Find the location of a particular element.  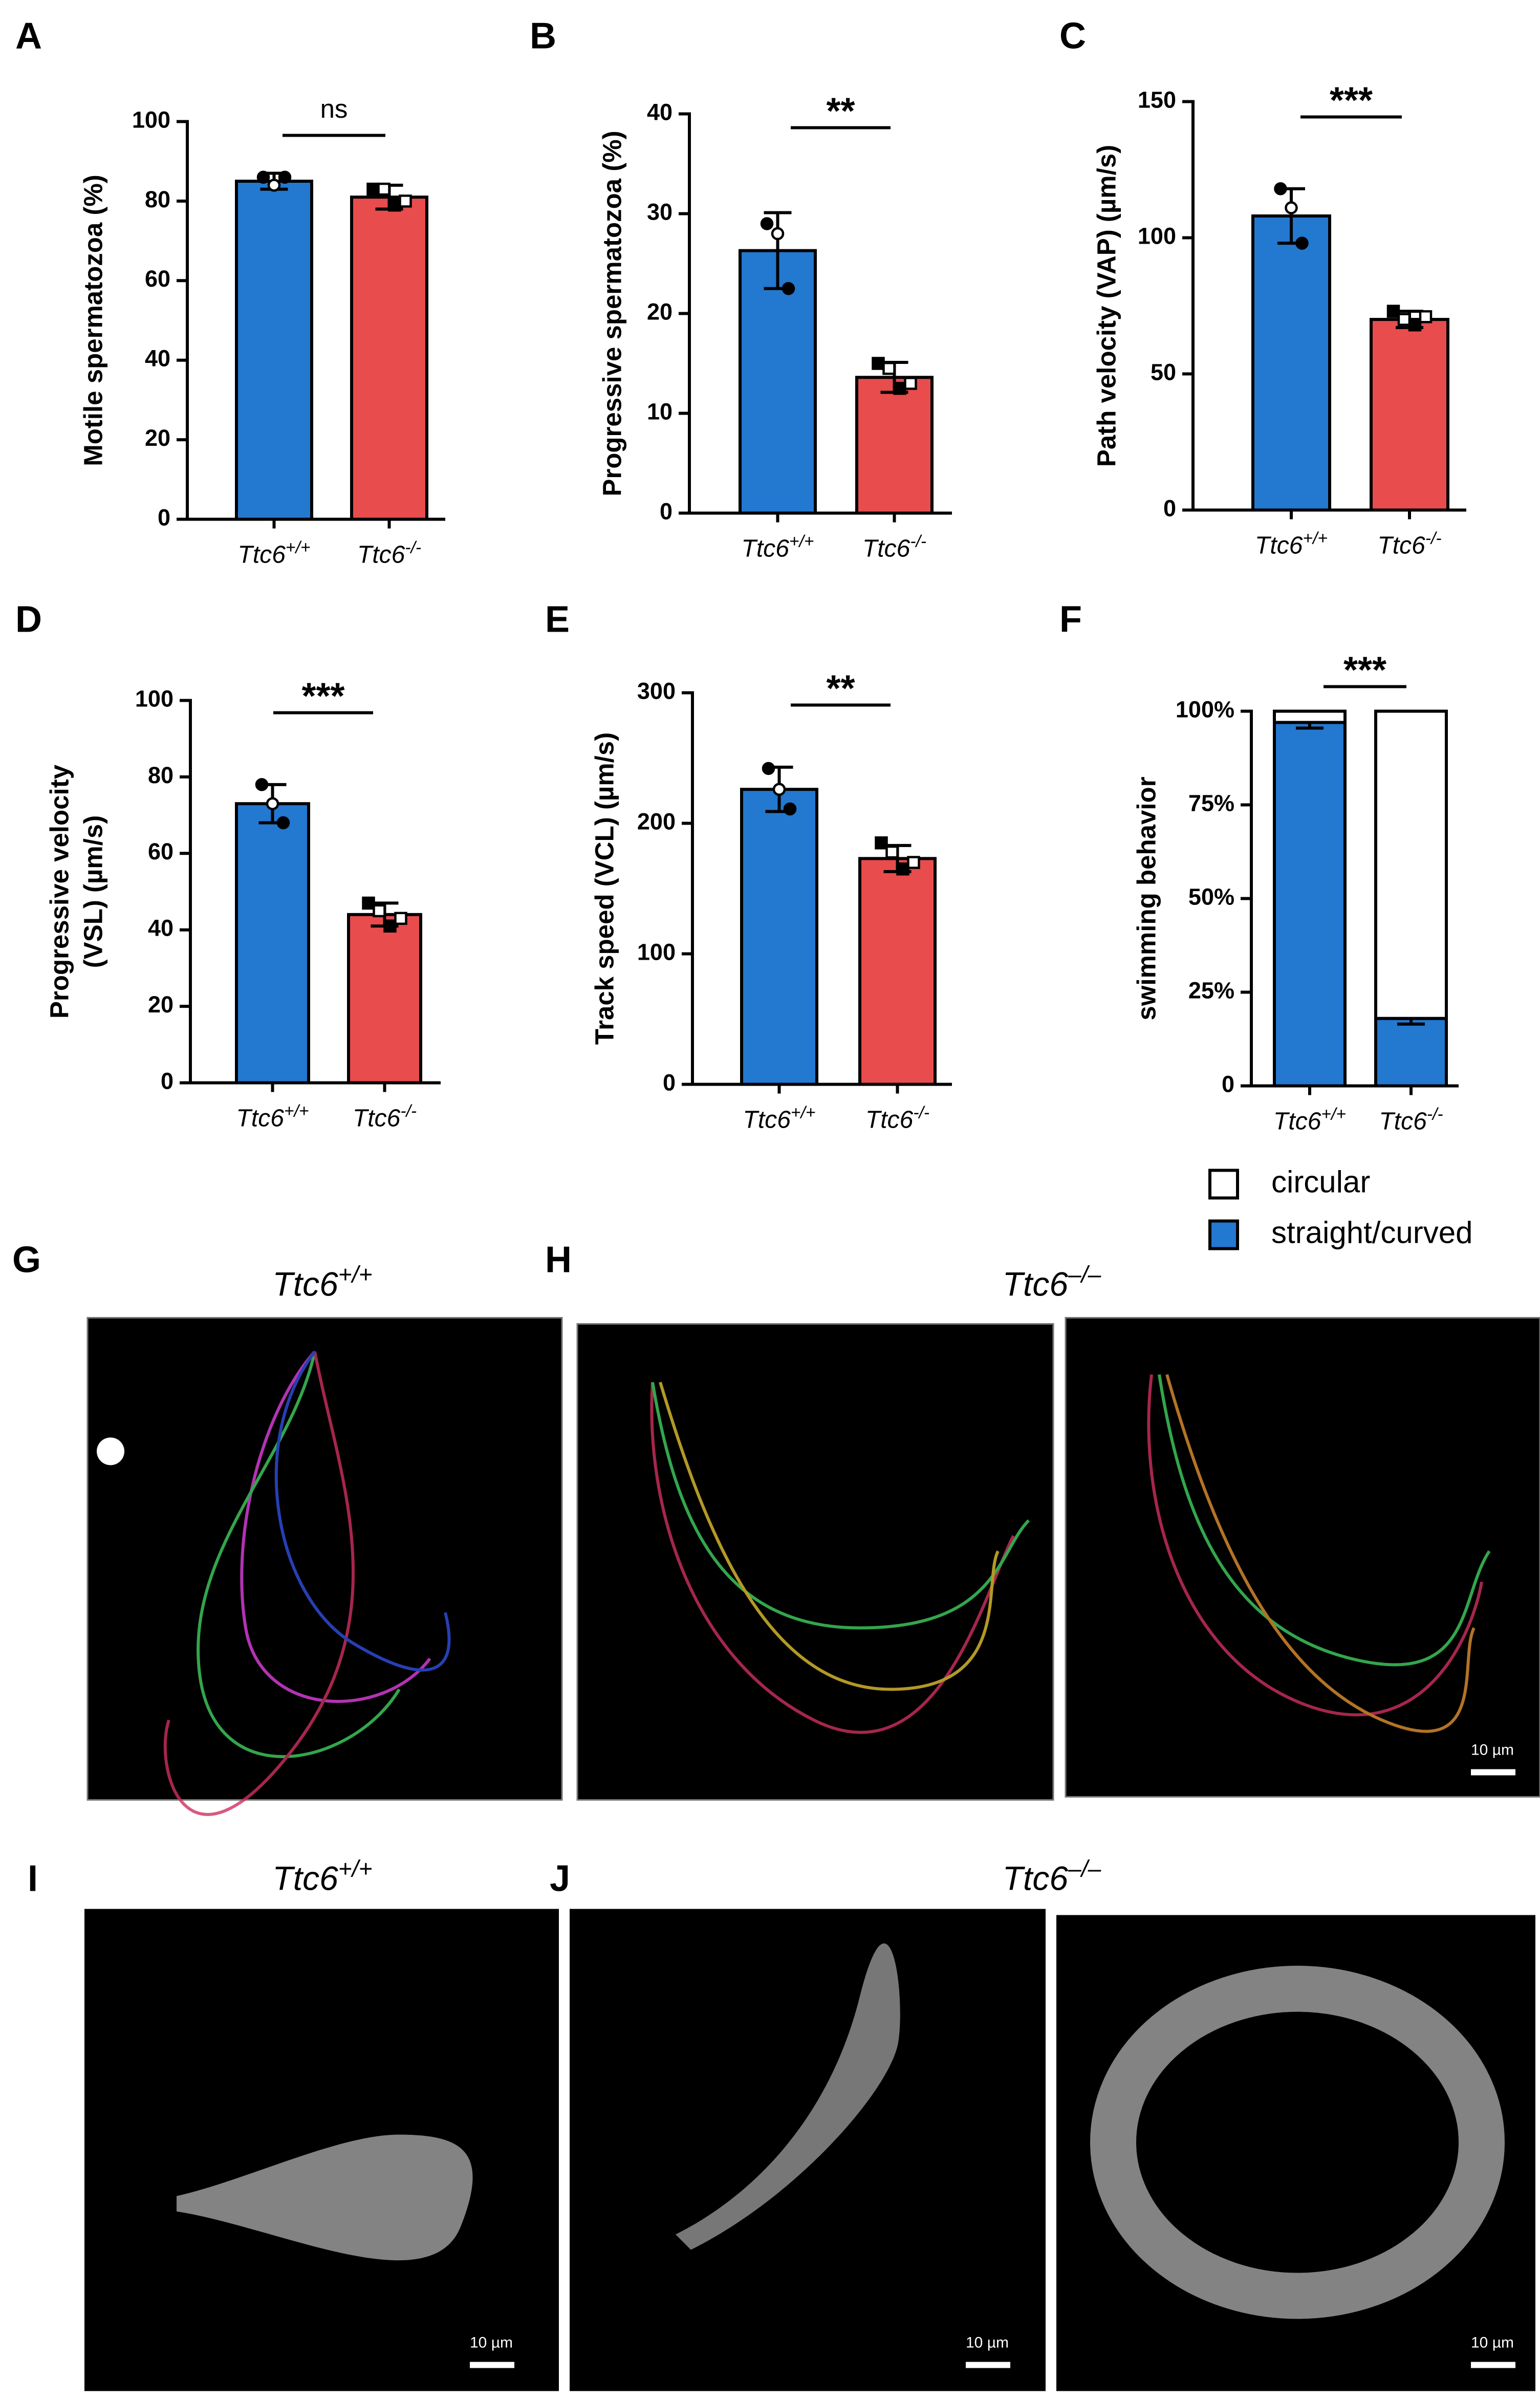

panel-letter: B is located at coordinates (543, 36).